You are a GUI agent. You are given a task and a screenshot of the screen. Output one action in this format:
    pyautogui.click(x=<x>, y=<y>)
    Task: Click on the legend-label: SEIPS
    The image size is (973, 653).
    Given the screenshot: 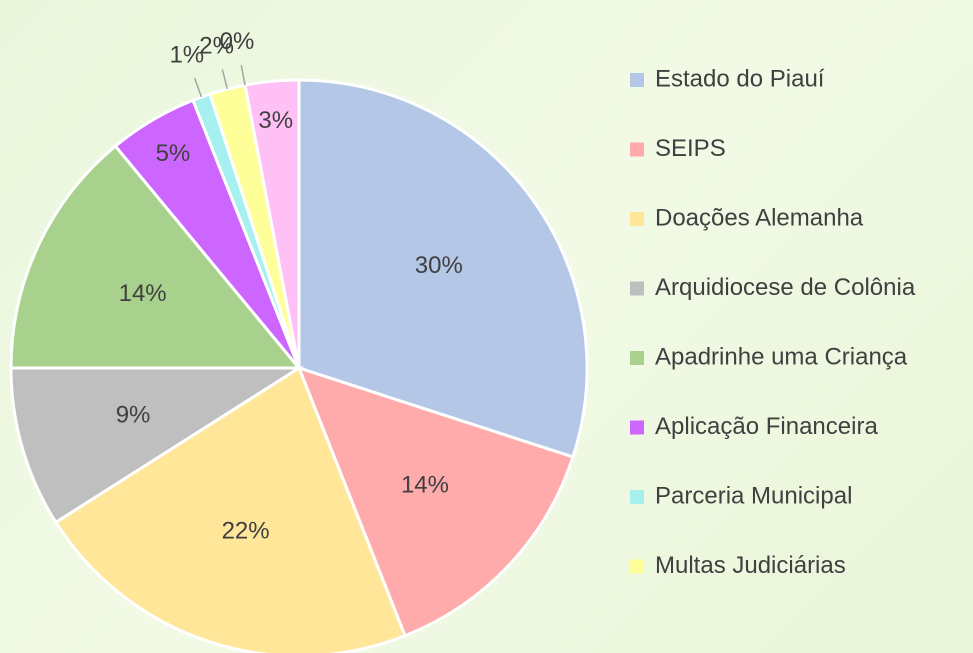 What is the action you would take?
    pyautogui.click(x=690, y=148)
    